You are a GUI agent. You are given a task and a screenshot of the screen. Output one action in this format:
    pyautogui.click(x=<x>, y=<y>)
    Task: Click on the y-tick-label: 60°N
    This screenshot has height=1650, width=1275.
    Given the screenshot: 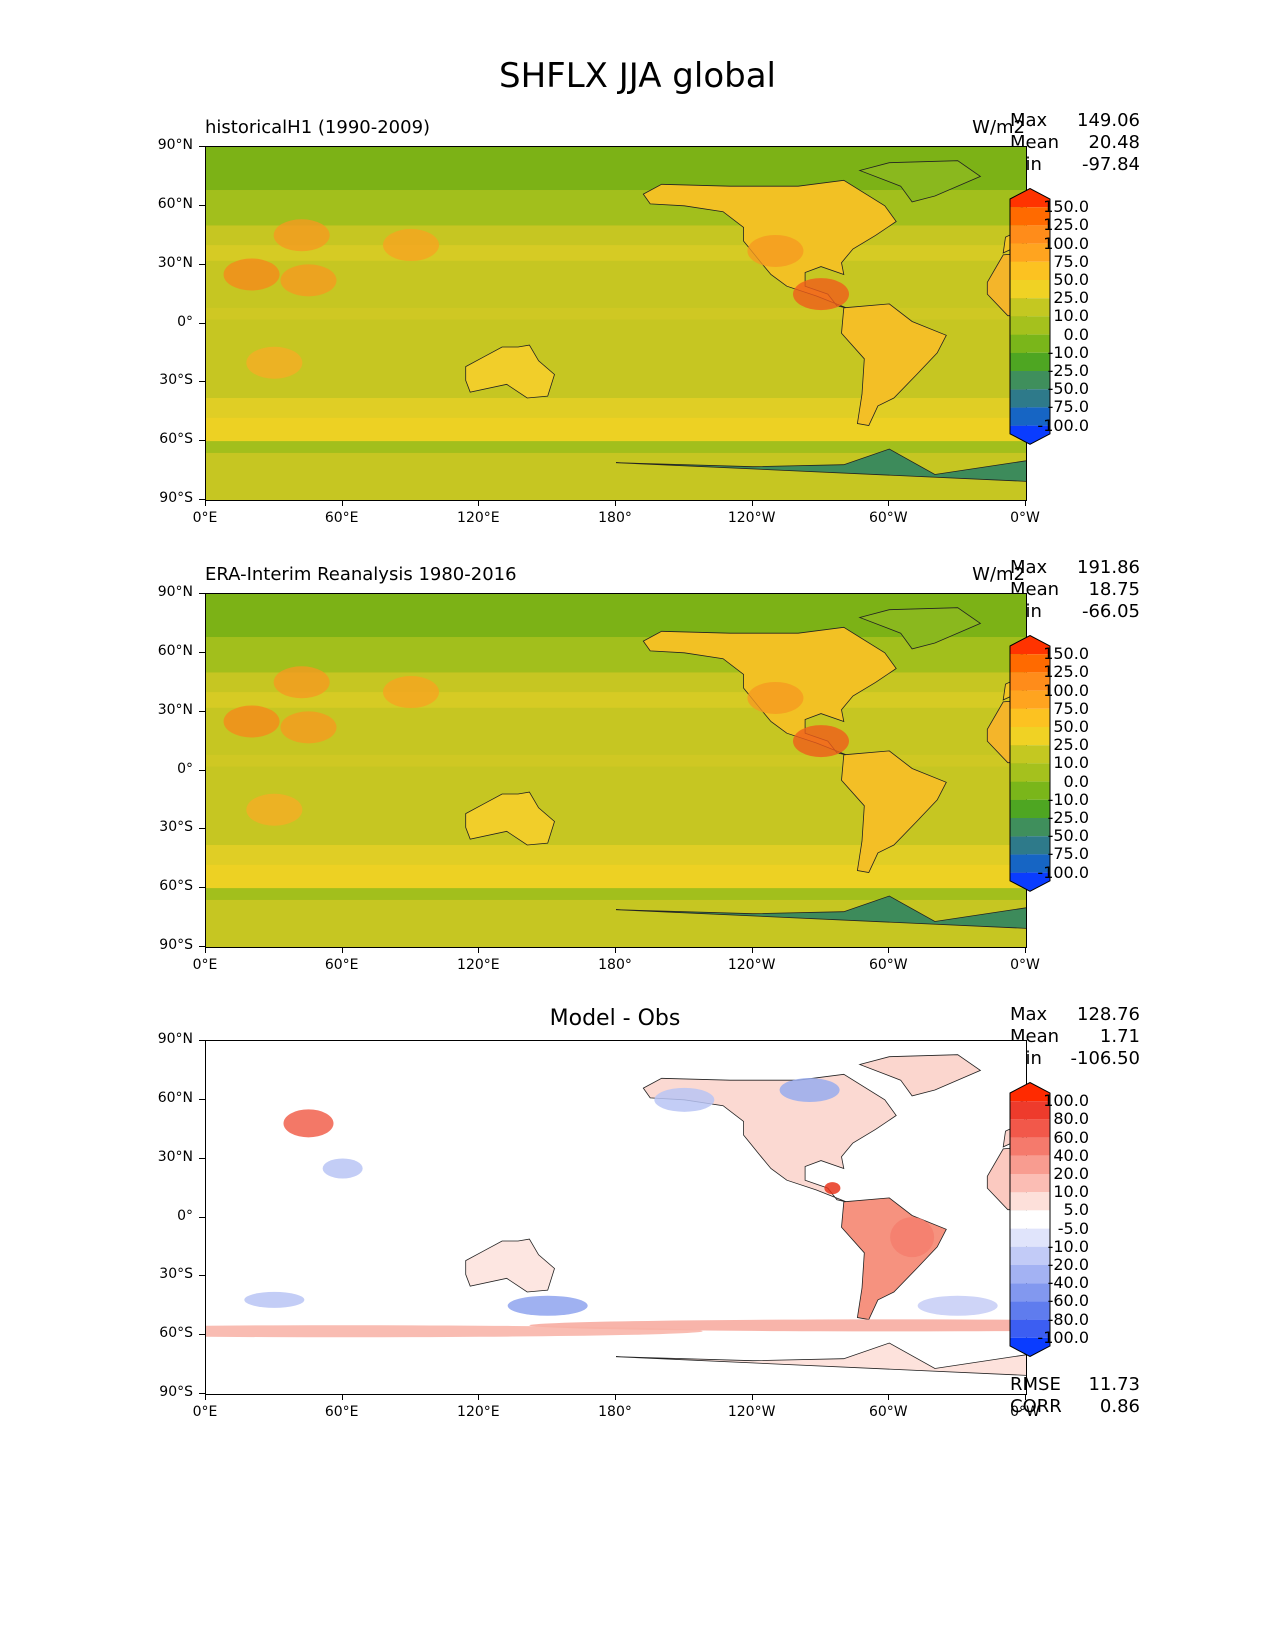 What is the action you would take?
    pyautogui.click(x=175, y=203)
    